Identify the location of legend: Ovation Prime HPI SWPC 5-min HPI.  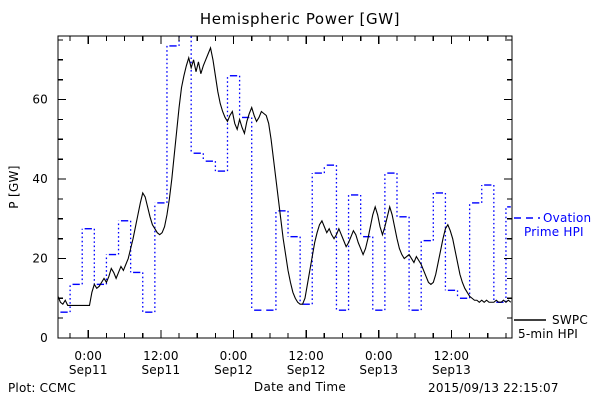
(552, 276).